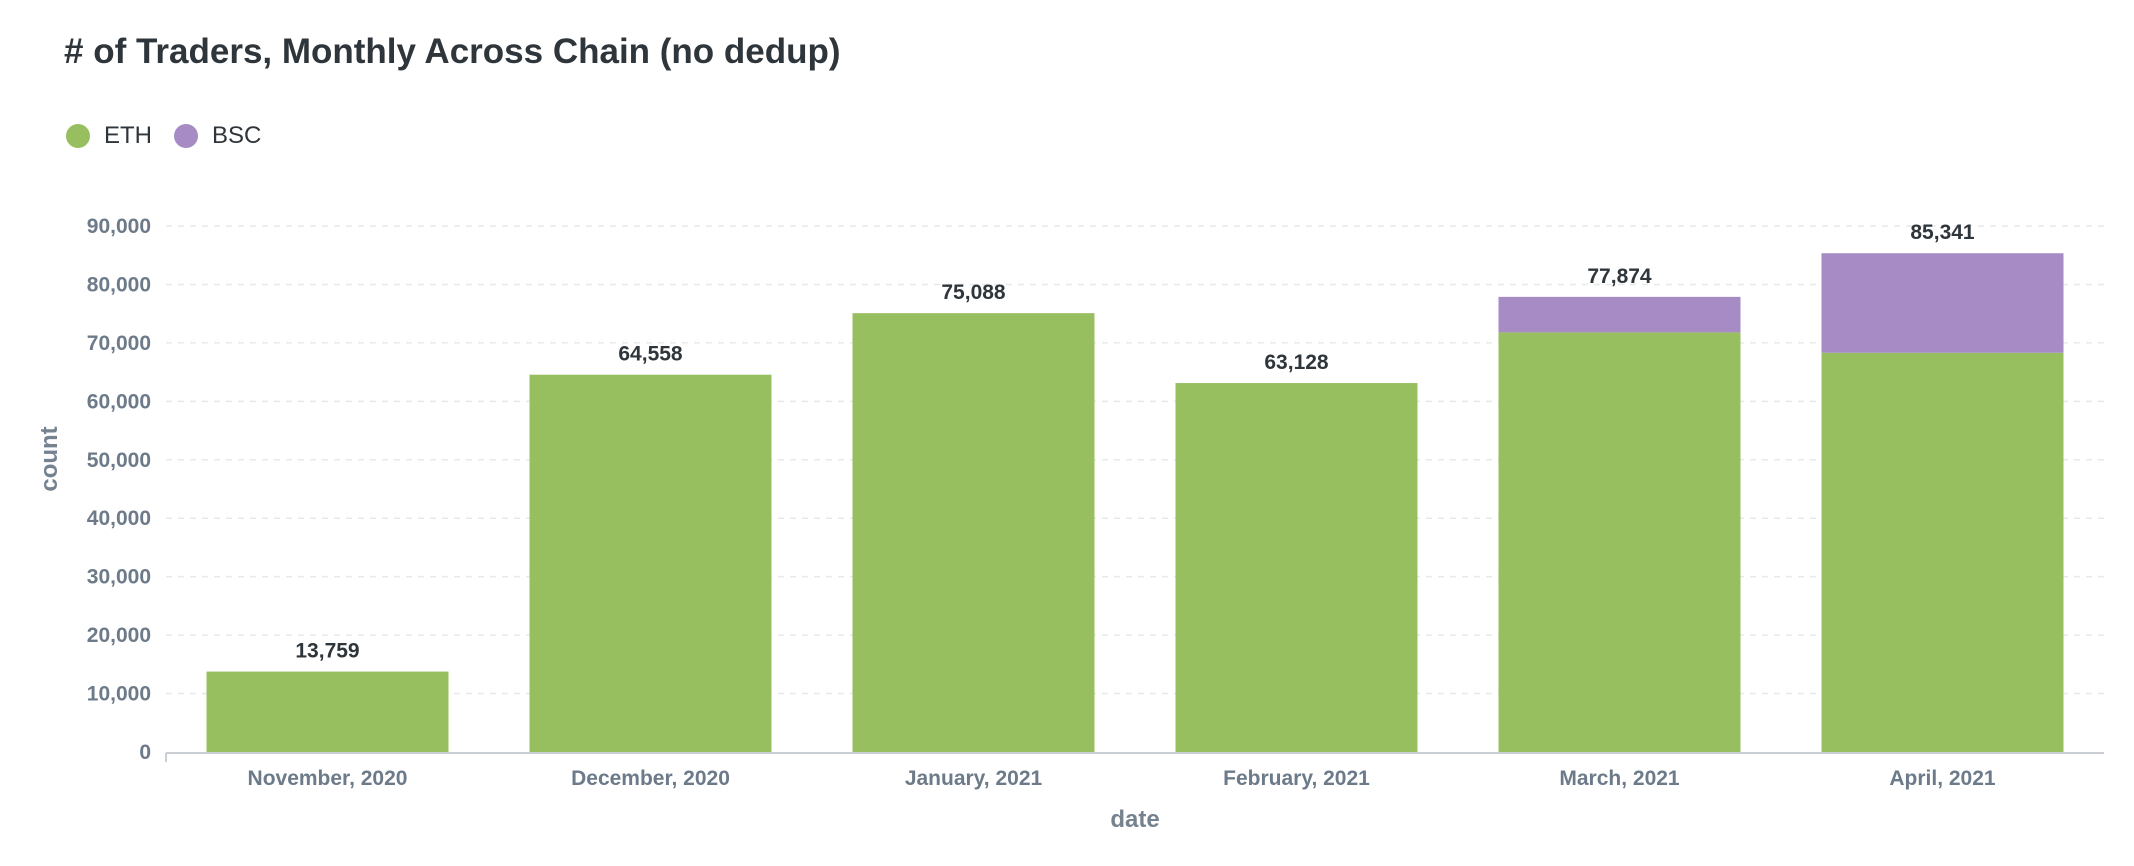  I want to click on legend-item-bsc: BSC, so click(217, 136).